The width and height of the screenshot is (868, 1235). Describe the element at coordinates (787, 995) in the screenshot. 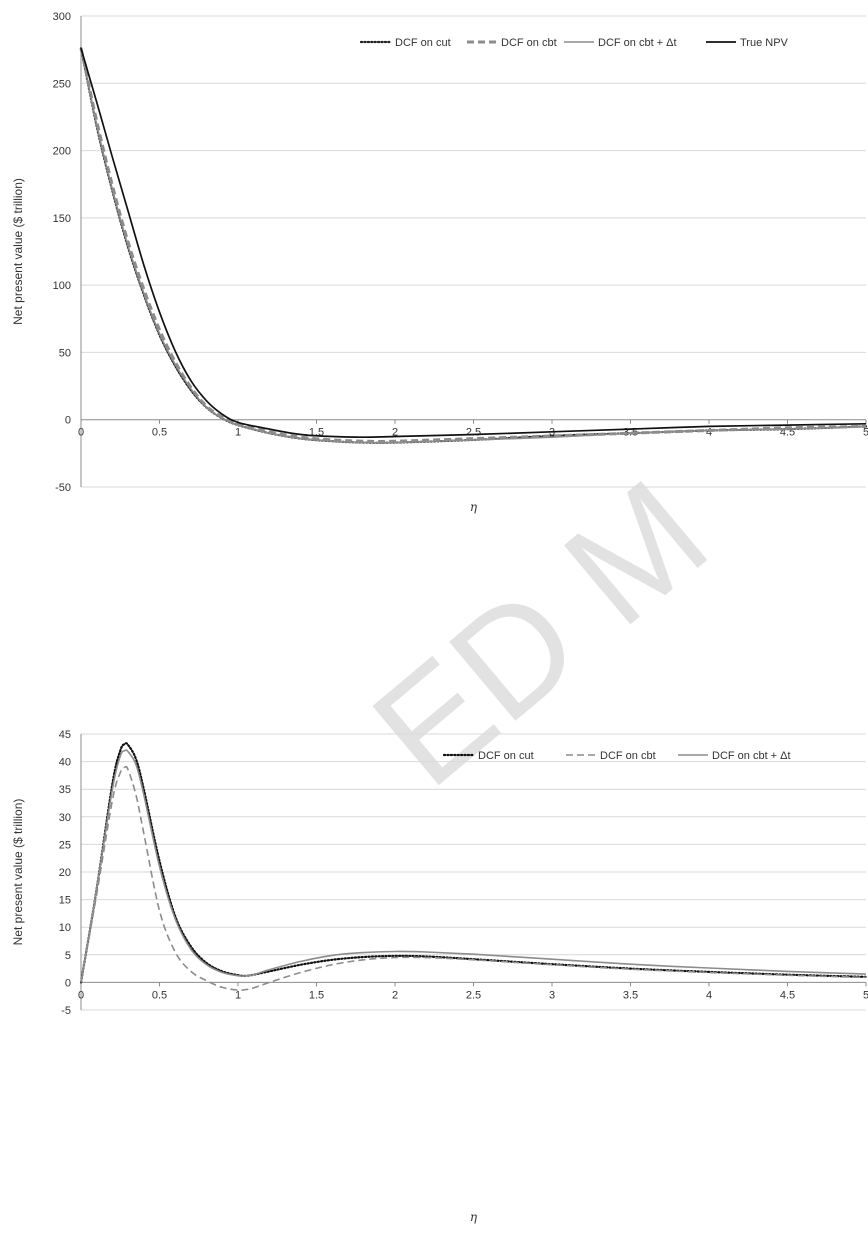

I see `x-tick-label: 4.5` at that location.